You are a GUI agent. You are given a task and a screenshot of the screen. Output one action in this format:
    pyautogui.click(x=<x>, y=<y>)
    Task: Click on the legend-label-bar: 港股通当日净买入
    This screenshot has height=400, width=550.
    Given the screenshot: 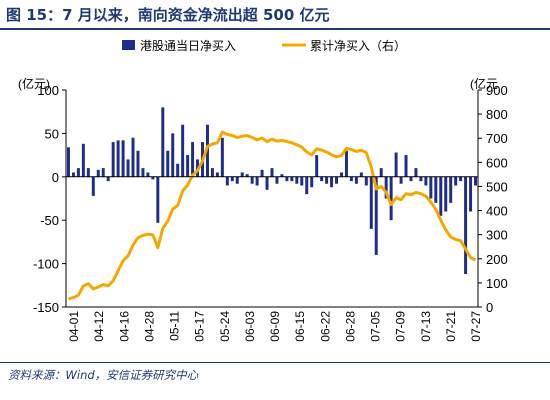 What is the action you would take?
    pyautogui.click(x=188, y=46)
    